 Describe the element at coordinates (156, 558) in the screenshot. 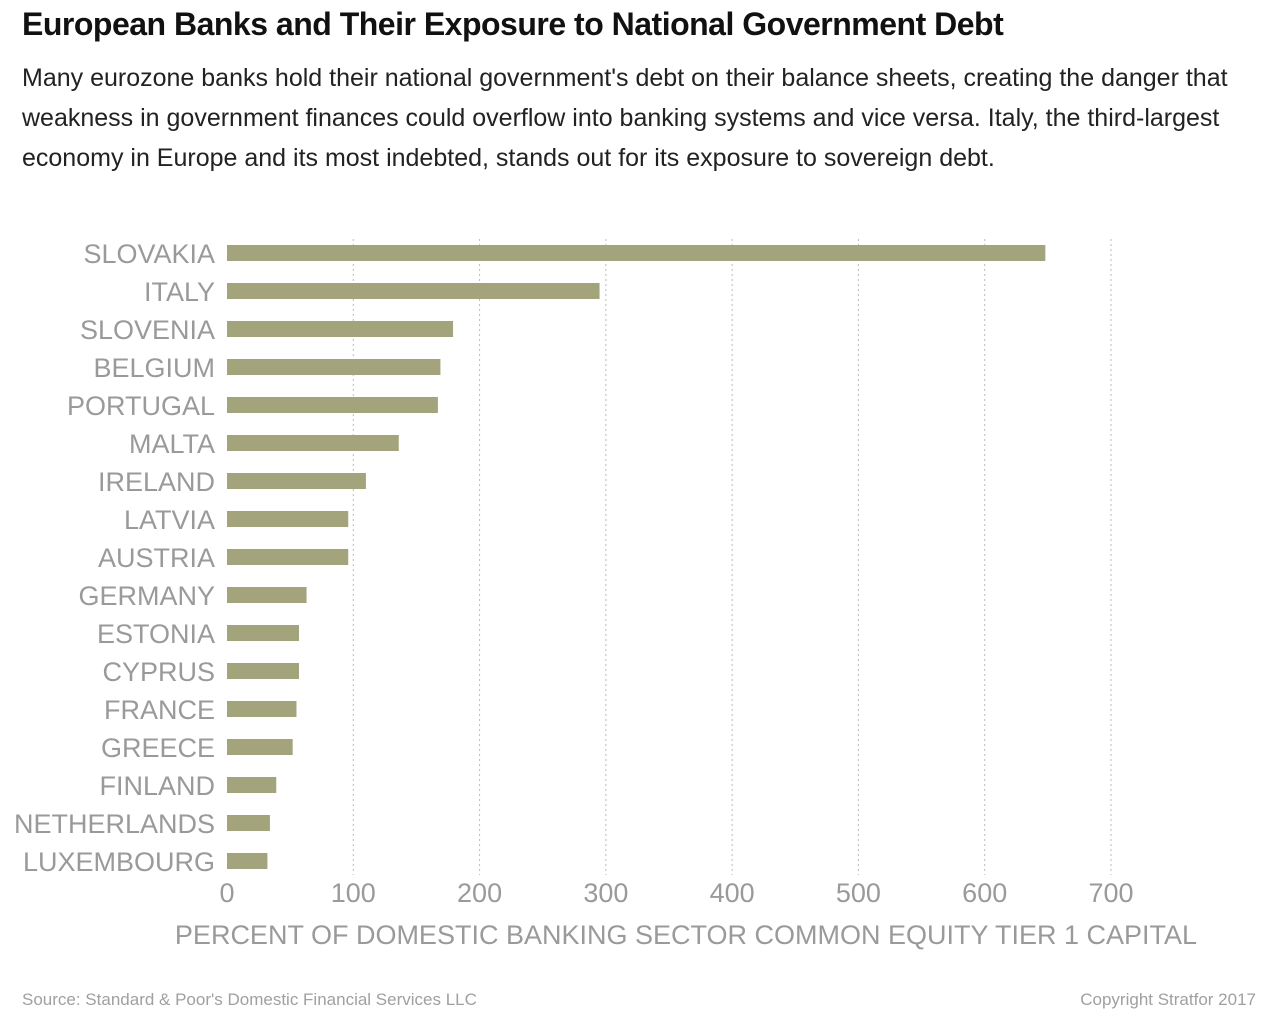

I see `category-label: AUSTRIA` at that location.